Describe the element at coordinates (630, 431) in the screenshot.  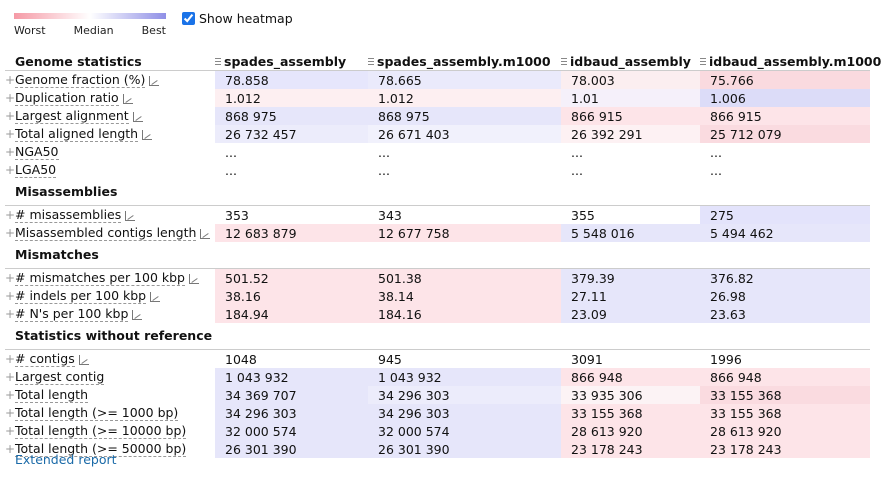
I see `value-cell: 28 613 920` at that location.